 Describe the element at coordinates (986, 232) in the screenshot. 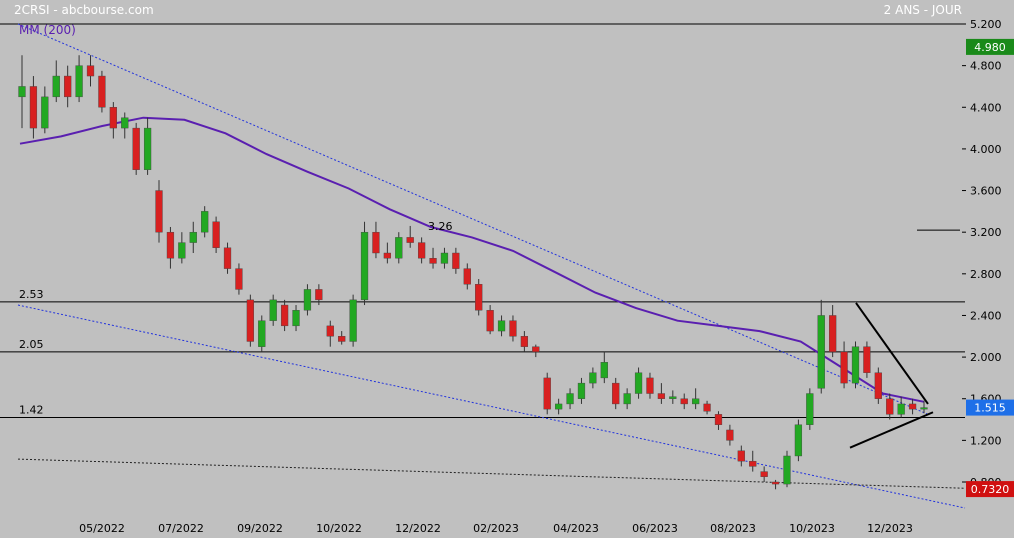

I see `y-tick-label: 3.200` at that location.